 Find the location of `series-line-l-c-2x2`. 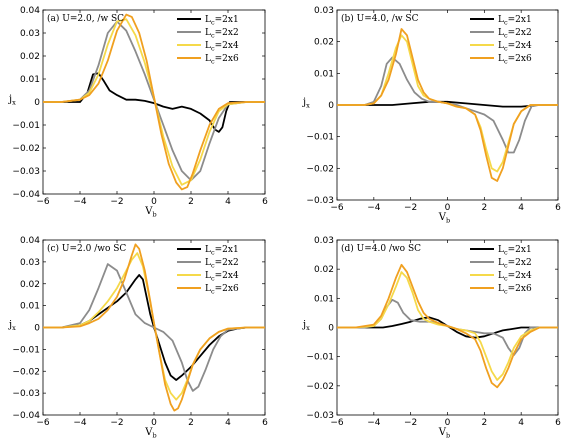

series-line-l-c-2x2 is located at coordinates (154, 327).